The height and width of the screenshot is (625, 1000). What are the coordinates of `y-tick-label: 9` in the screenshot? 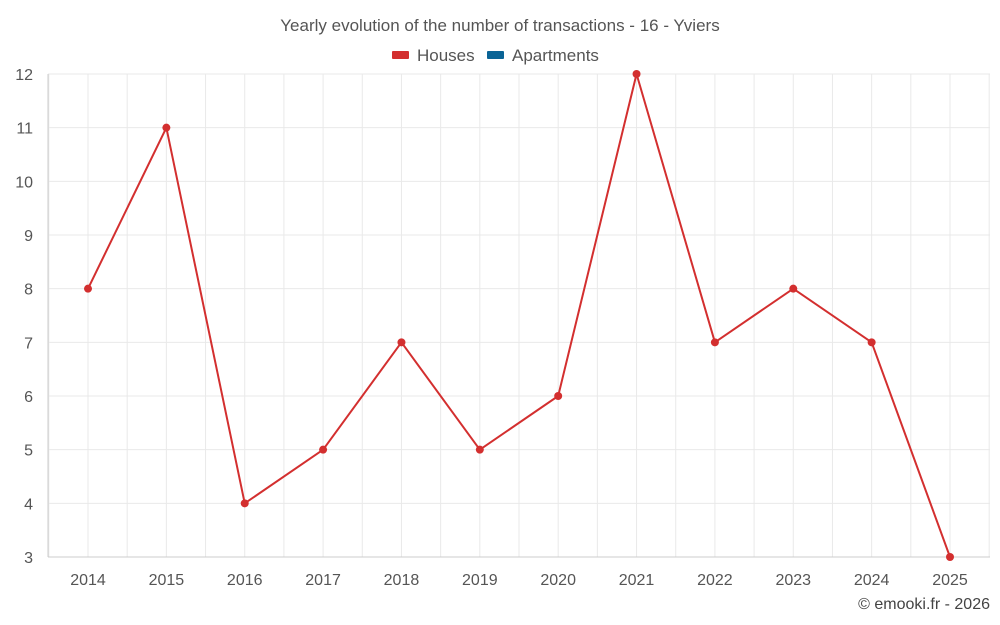 It's located at (28, 236).